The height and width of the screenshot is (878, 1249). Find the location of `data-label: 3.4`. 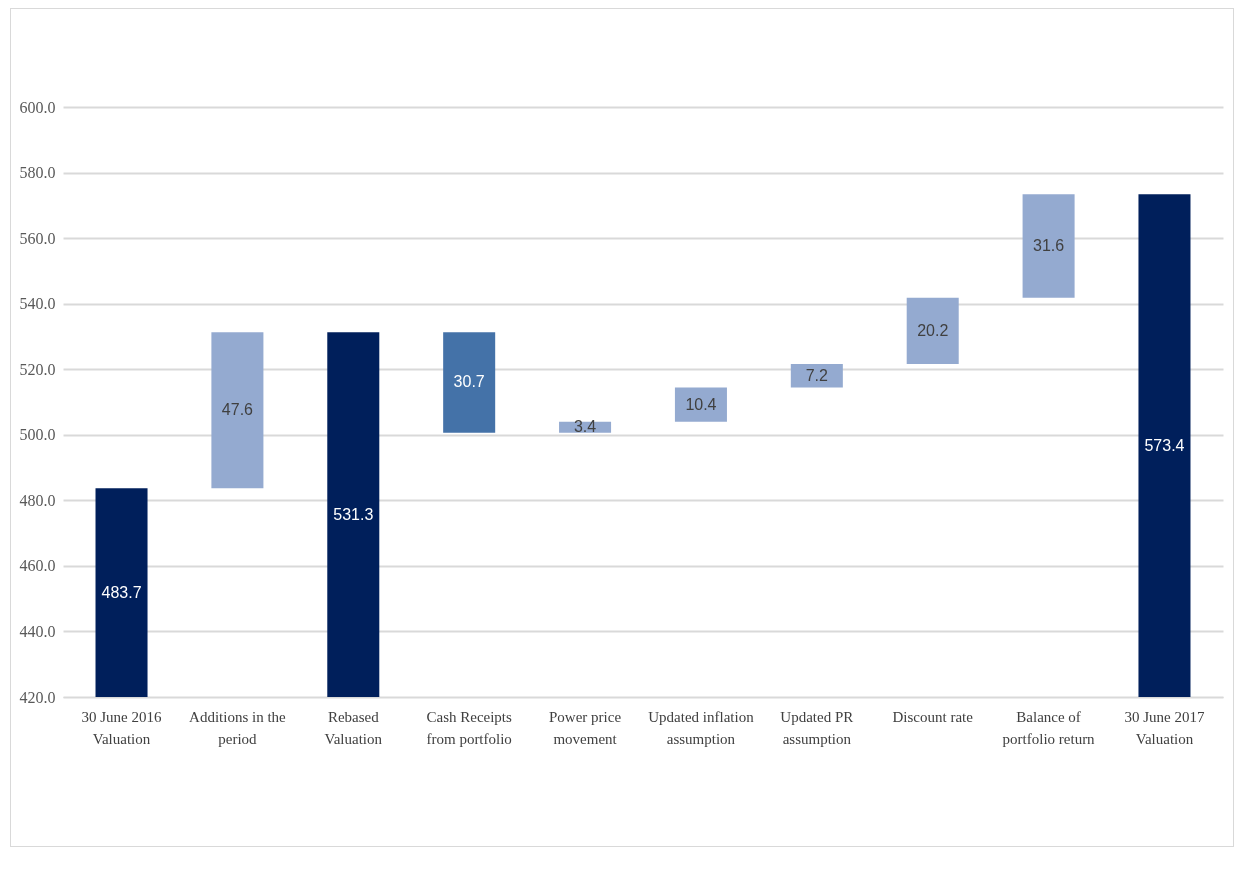

data-label: 3.4 is located at coordinates (585, 427).